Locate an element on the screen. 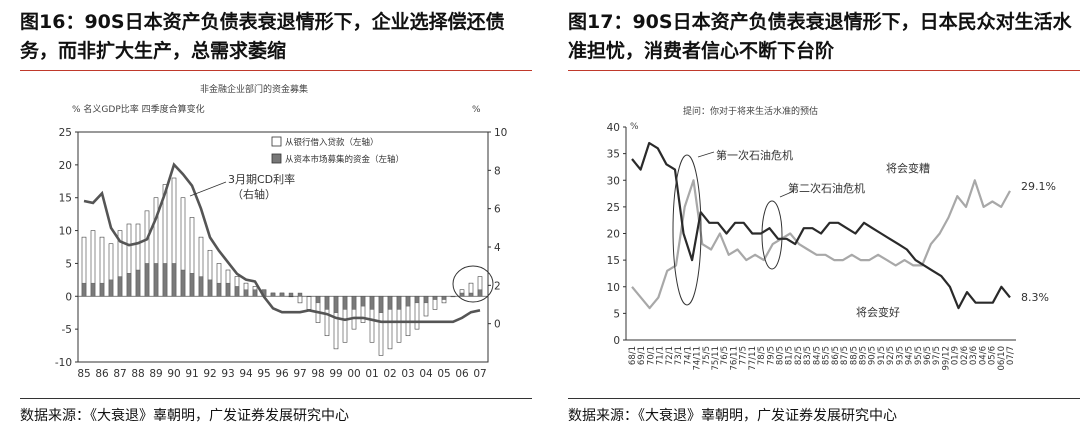 This screenshot has width=1080, height=433. x-tick-label: 80/5 is located at coordinates (781, 355).